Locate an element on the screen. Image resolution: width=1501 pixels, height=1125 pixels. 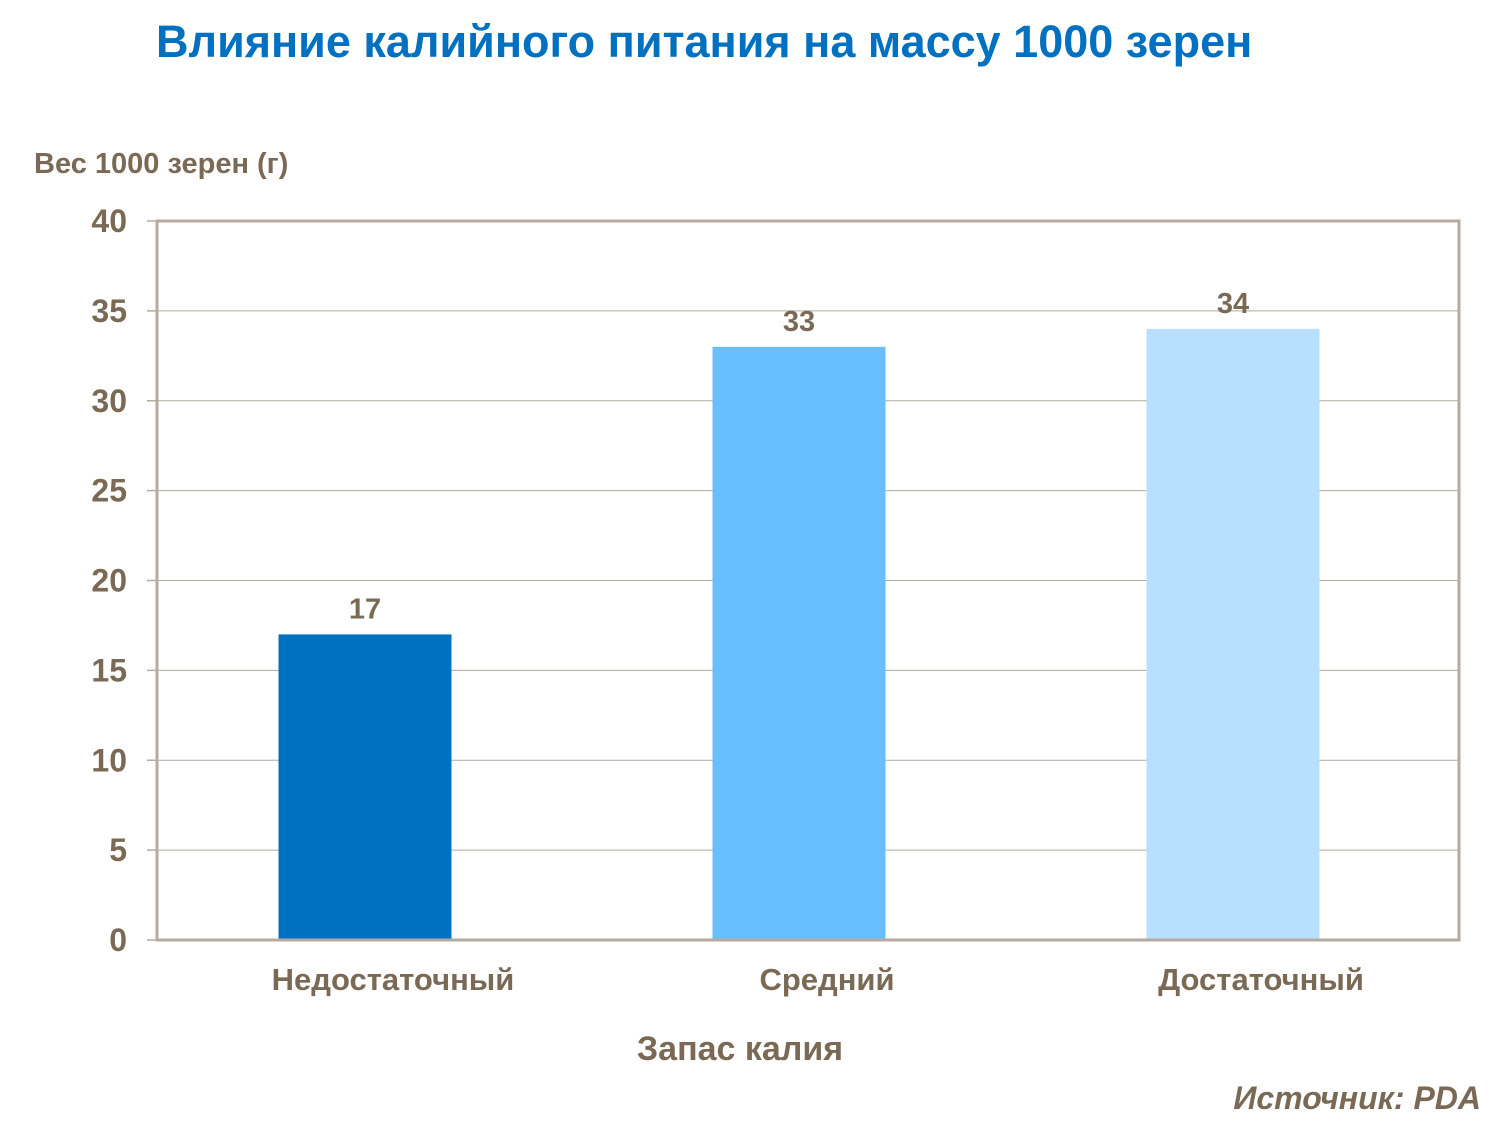
y-tick-label: 30 is located at coordinates (109, 401).